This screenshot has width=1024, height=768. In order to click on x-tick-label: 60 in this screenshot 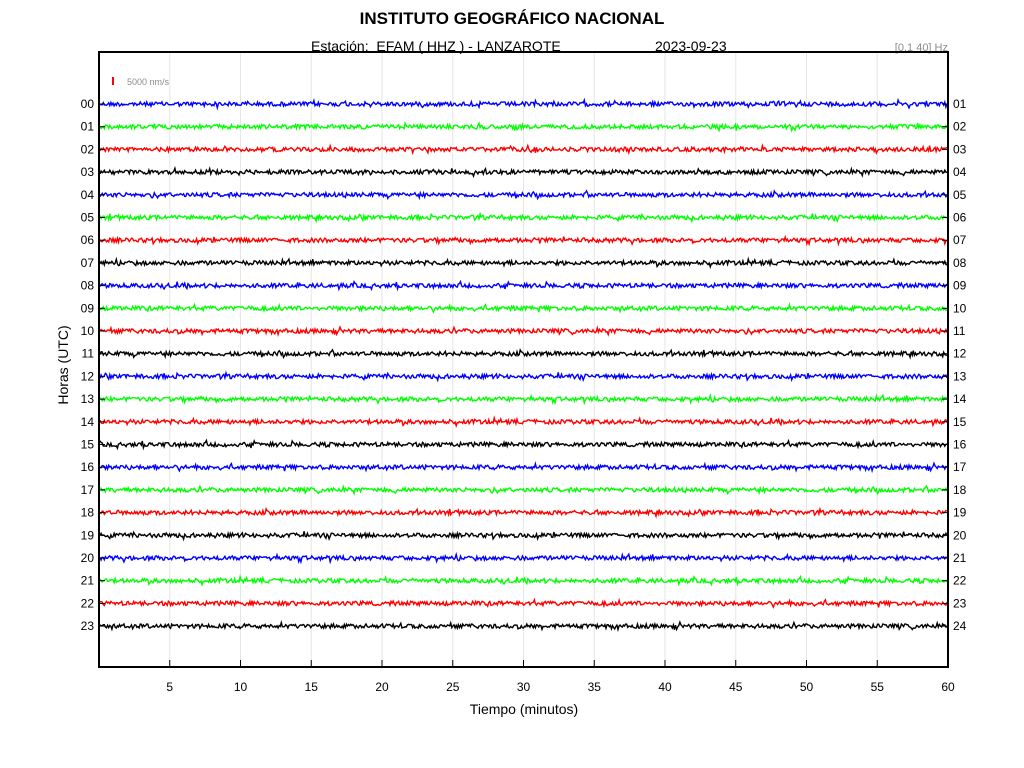, I will do `click(948, 687)`.